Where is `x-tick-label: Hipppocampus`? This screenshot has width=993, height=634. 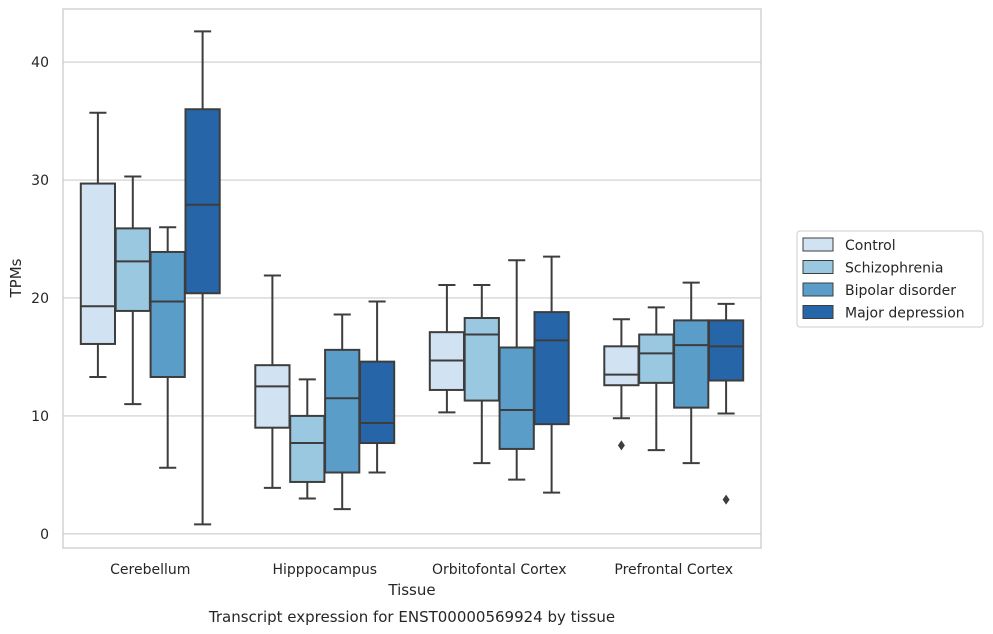
x-tick-label: Hipppocampus is located at coordinates (324, 570).